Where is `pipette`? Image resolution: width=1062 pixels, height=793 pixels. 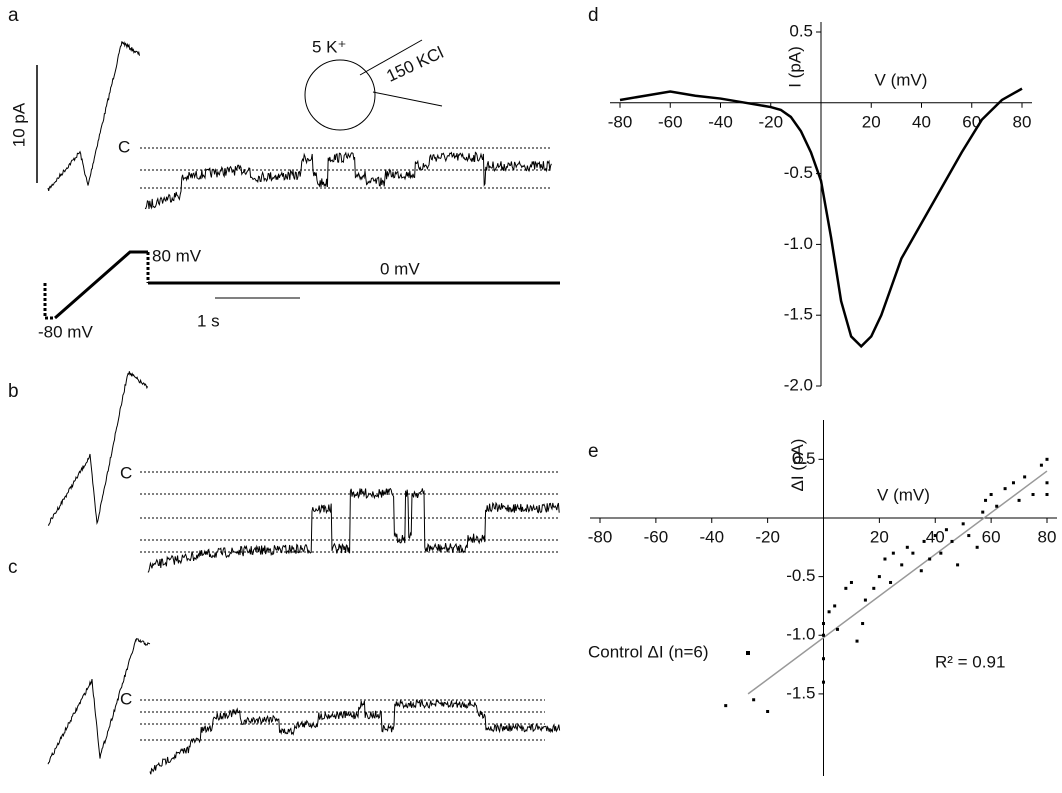
pipette is located at coordinates (407, 99).